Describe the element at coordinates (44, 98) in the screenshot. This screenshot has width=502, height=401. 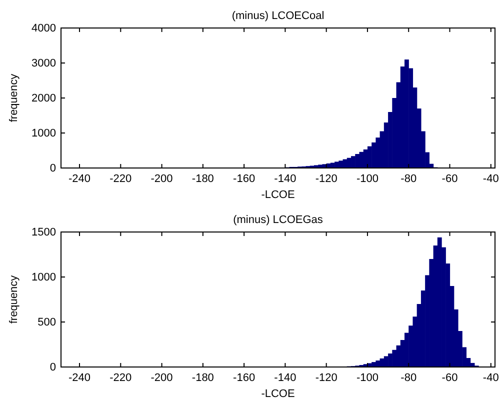
I see `y-tick-label: 2000` at that location.